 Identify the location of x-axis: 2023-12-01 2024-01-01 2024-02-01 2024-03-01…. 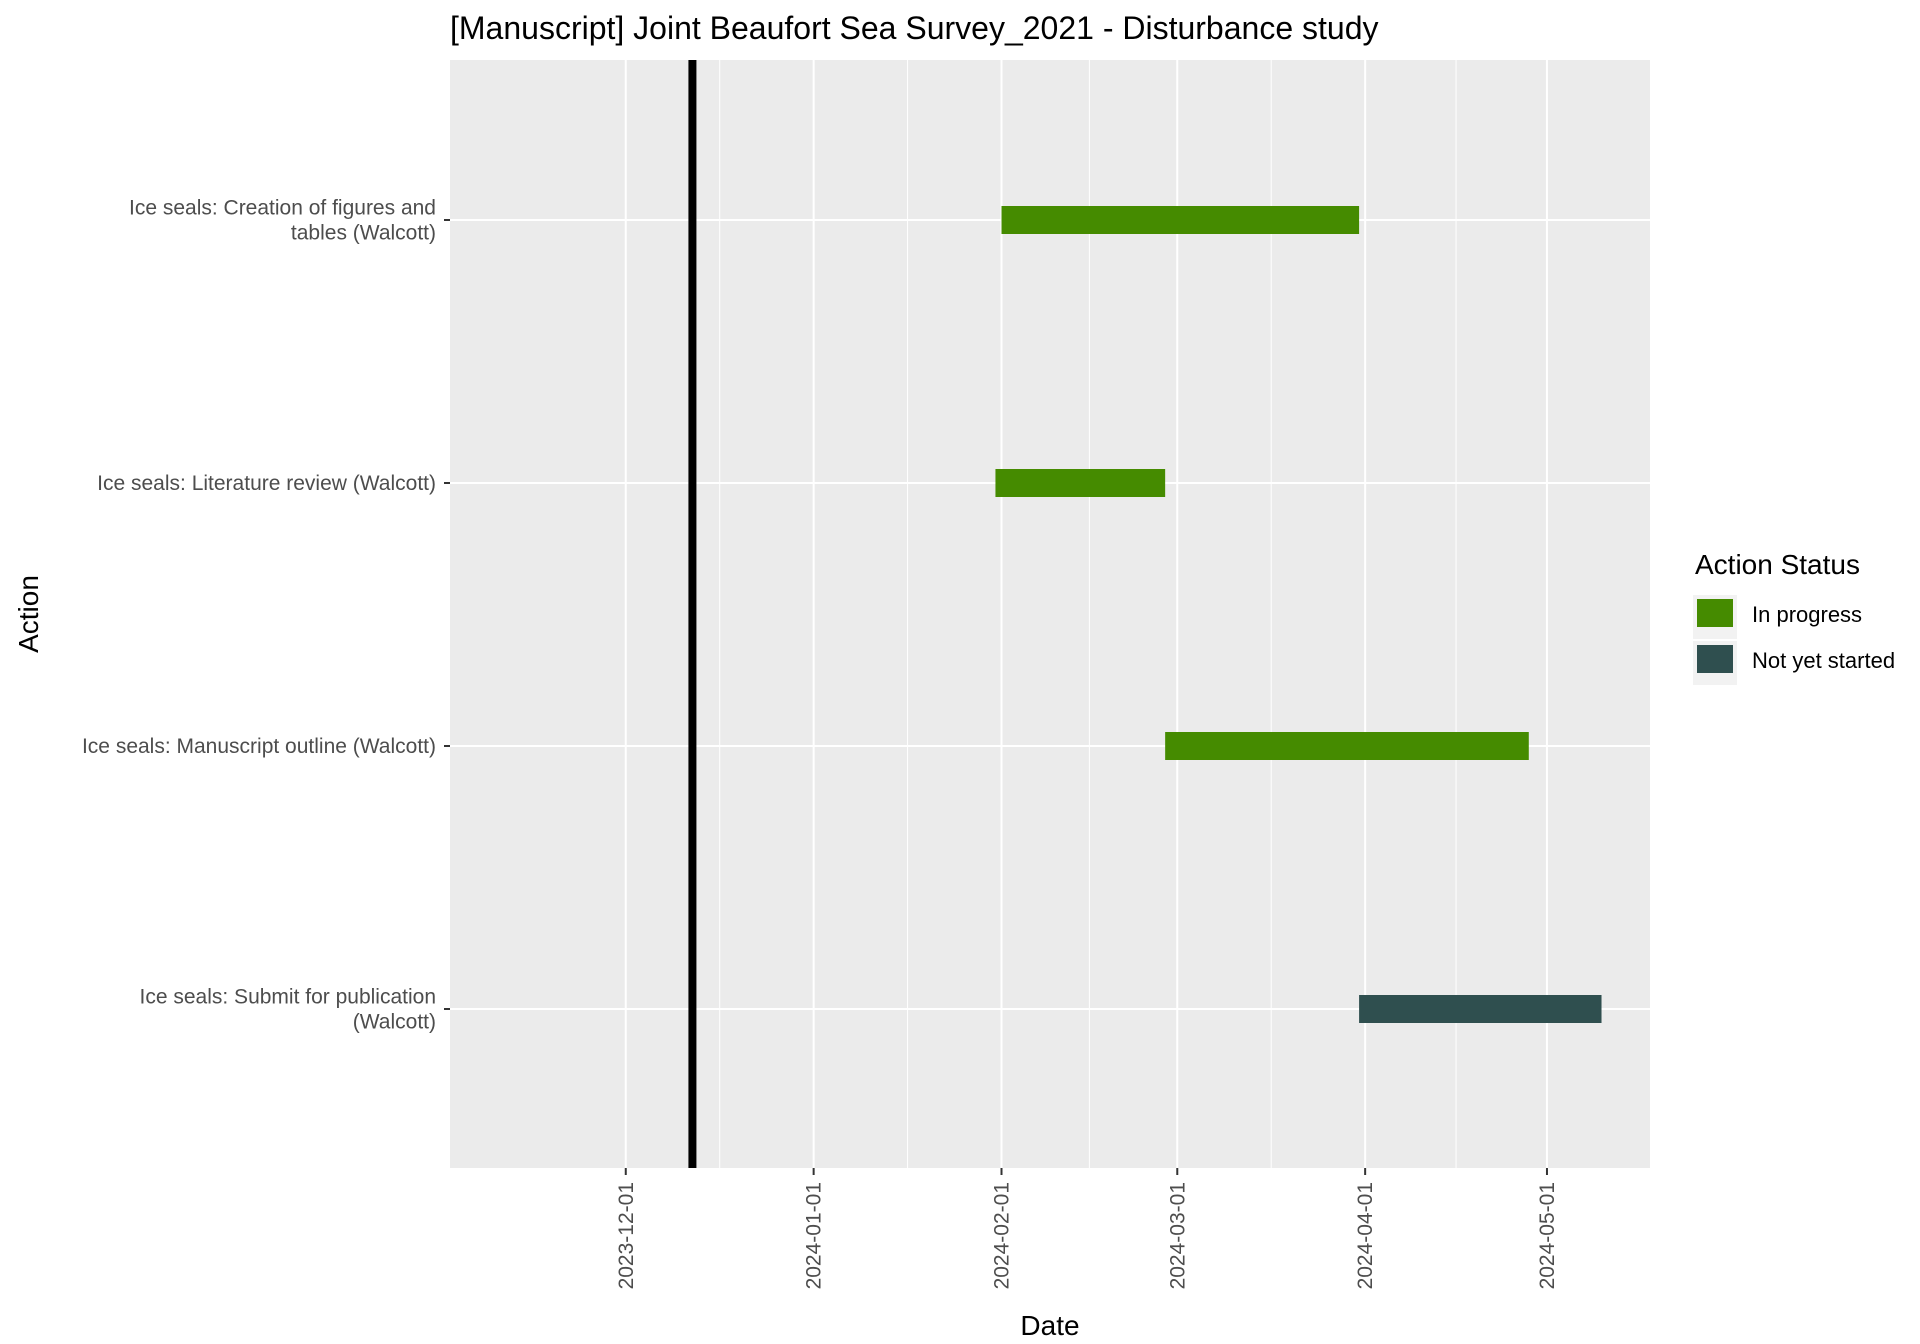
(1087, 1228).